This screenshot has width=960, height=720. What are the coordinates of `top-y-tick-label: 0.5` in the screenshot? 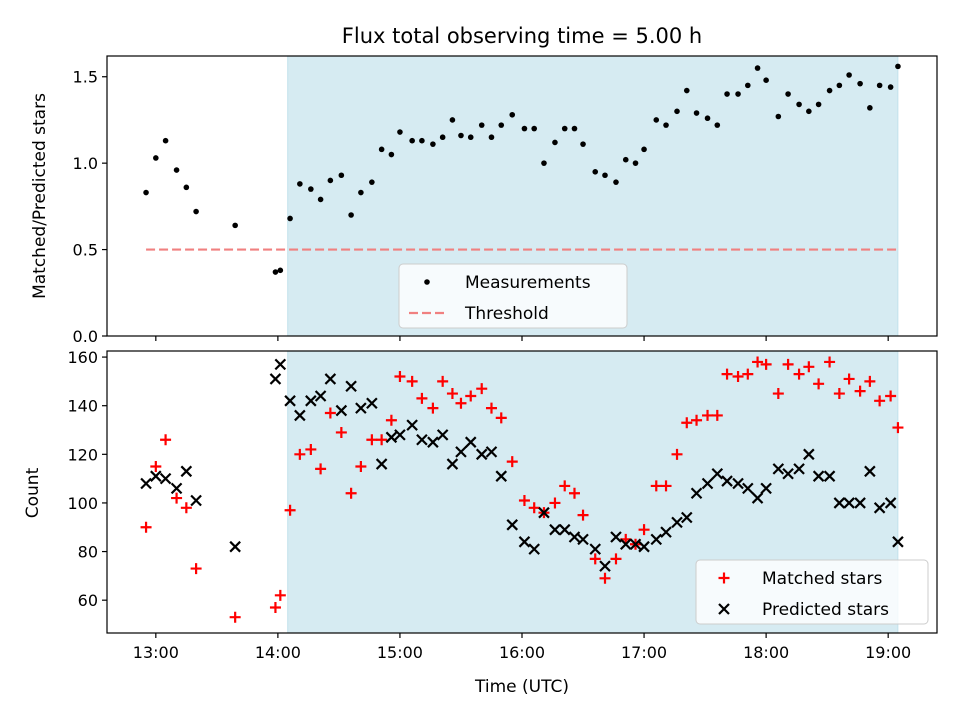 It's located at (85, 250).